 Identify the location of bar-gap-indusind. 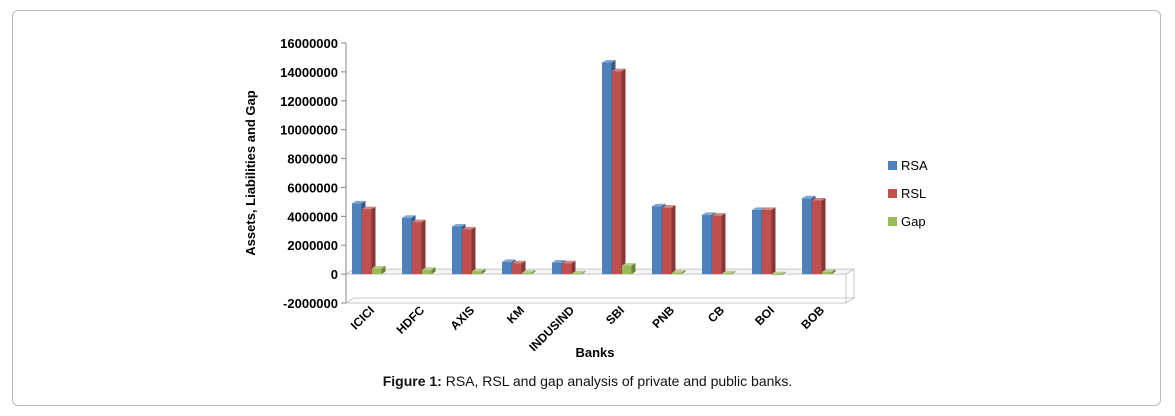
(579, 272).